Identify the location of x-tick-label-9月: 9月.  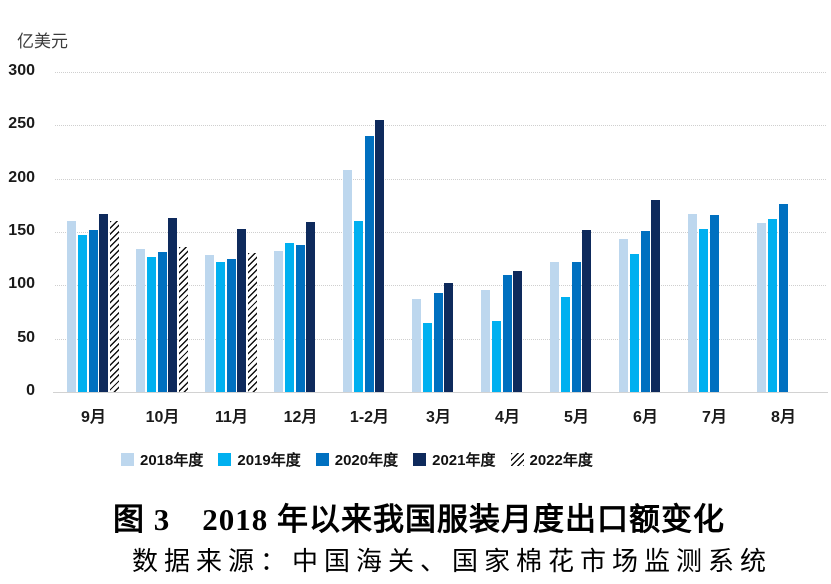
(93, 417).